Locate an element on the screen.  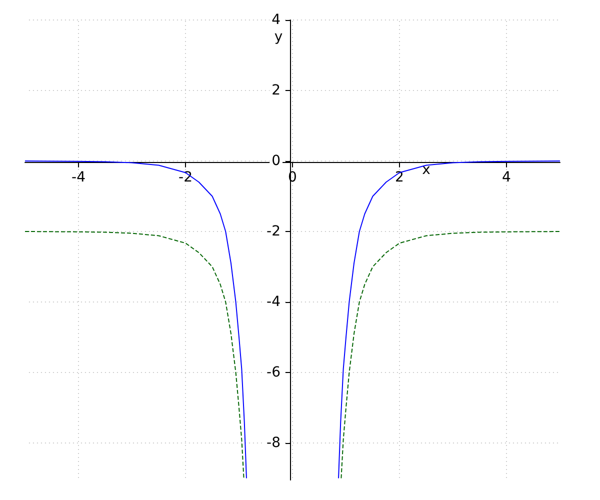
y-tick-label: -8 is located at coordinates (273, 442).